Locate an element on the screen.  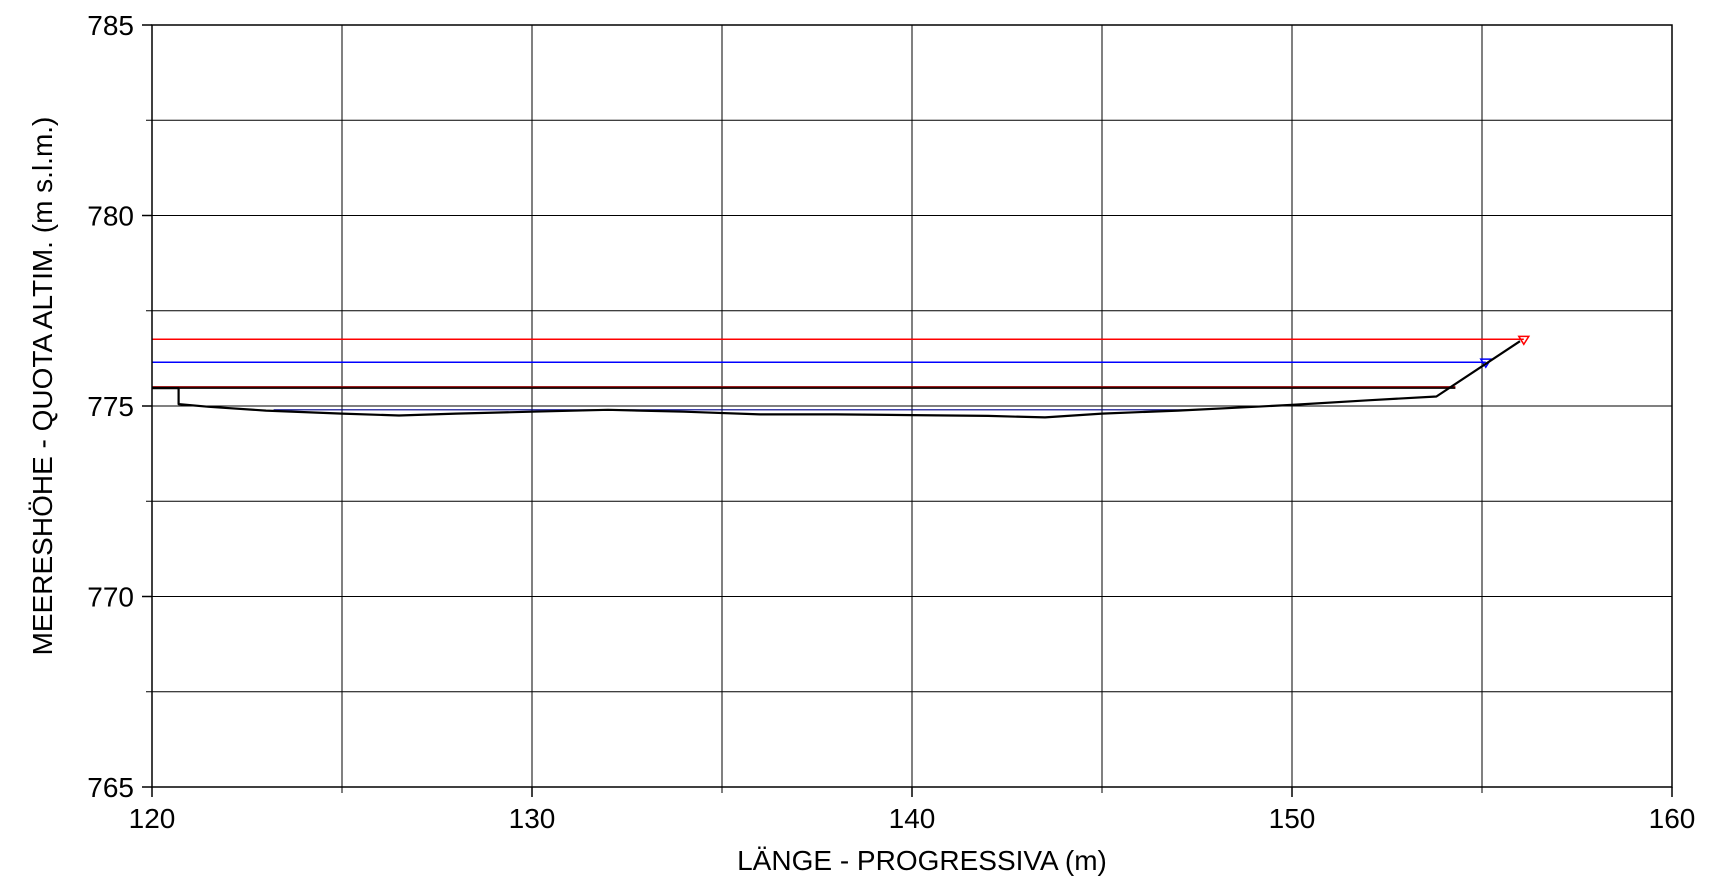
y-tick-label: 765 is located at coordinates (110, 787).